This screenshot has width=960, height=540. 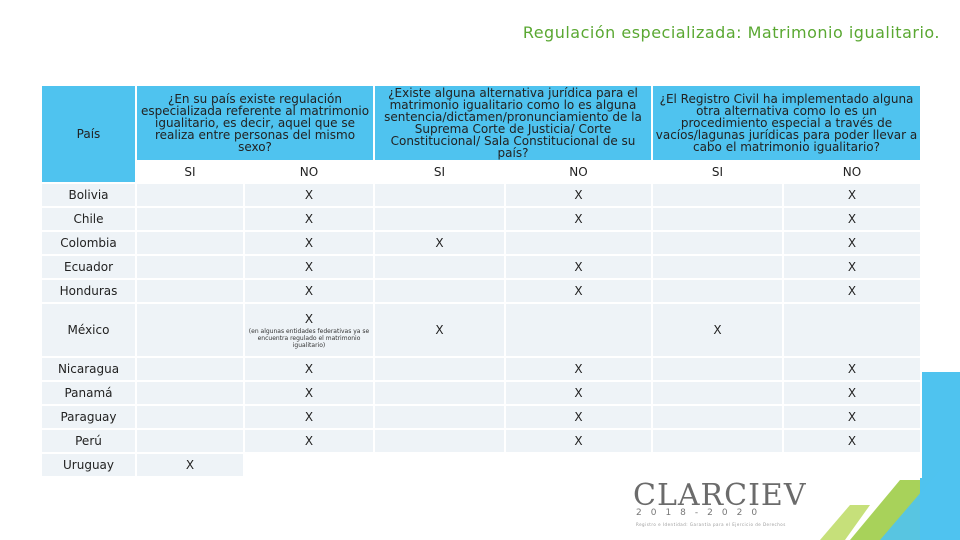 I want to click on country-cell: Ecuador, so click(x=88, y=267).